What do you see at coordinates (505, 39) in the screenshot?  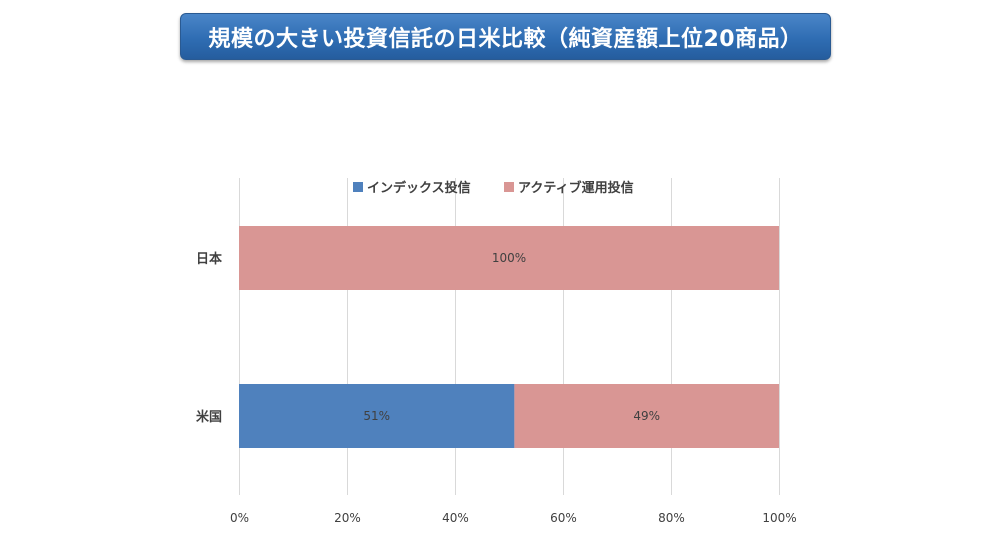 I see `chart-title: 規模の大きい投資信託の日米比較（純資産額上位20商品）` at bounding box center [505, 39].